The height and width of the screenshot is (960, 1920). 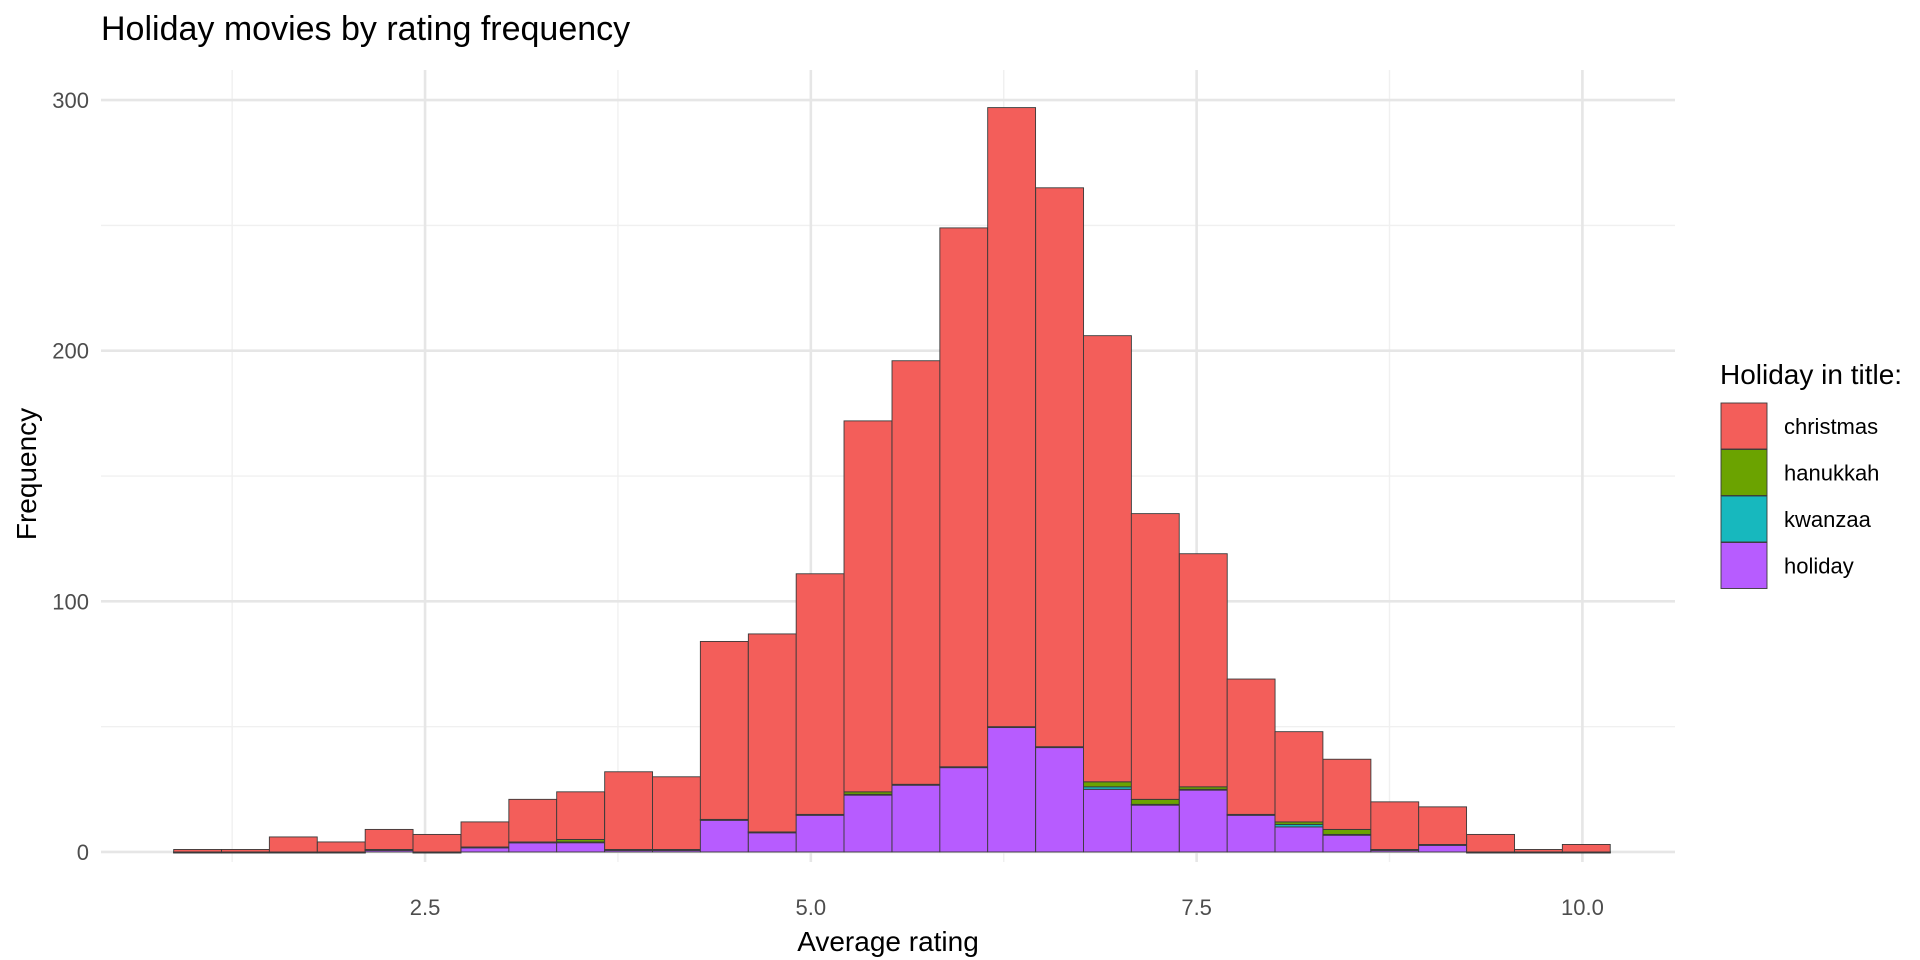 I want to click on x-tick-label: 7.5, so click(x=1196, y=907).